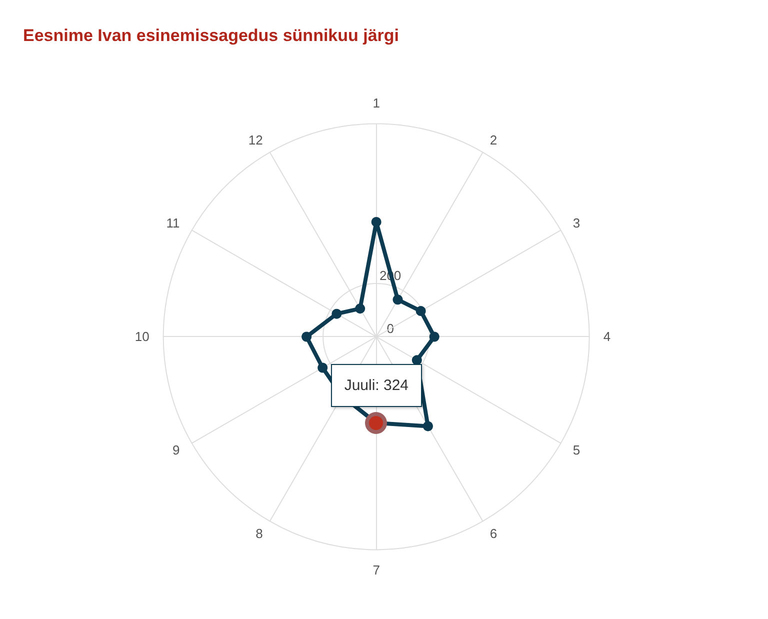 The image size is (768, 619). What do you see at coordinates (376, 570) in the screenshot?
I see `spoke-label: 7` at bounding box center [376, 570].